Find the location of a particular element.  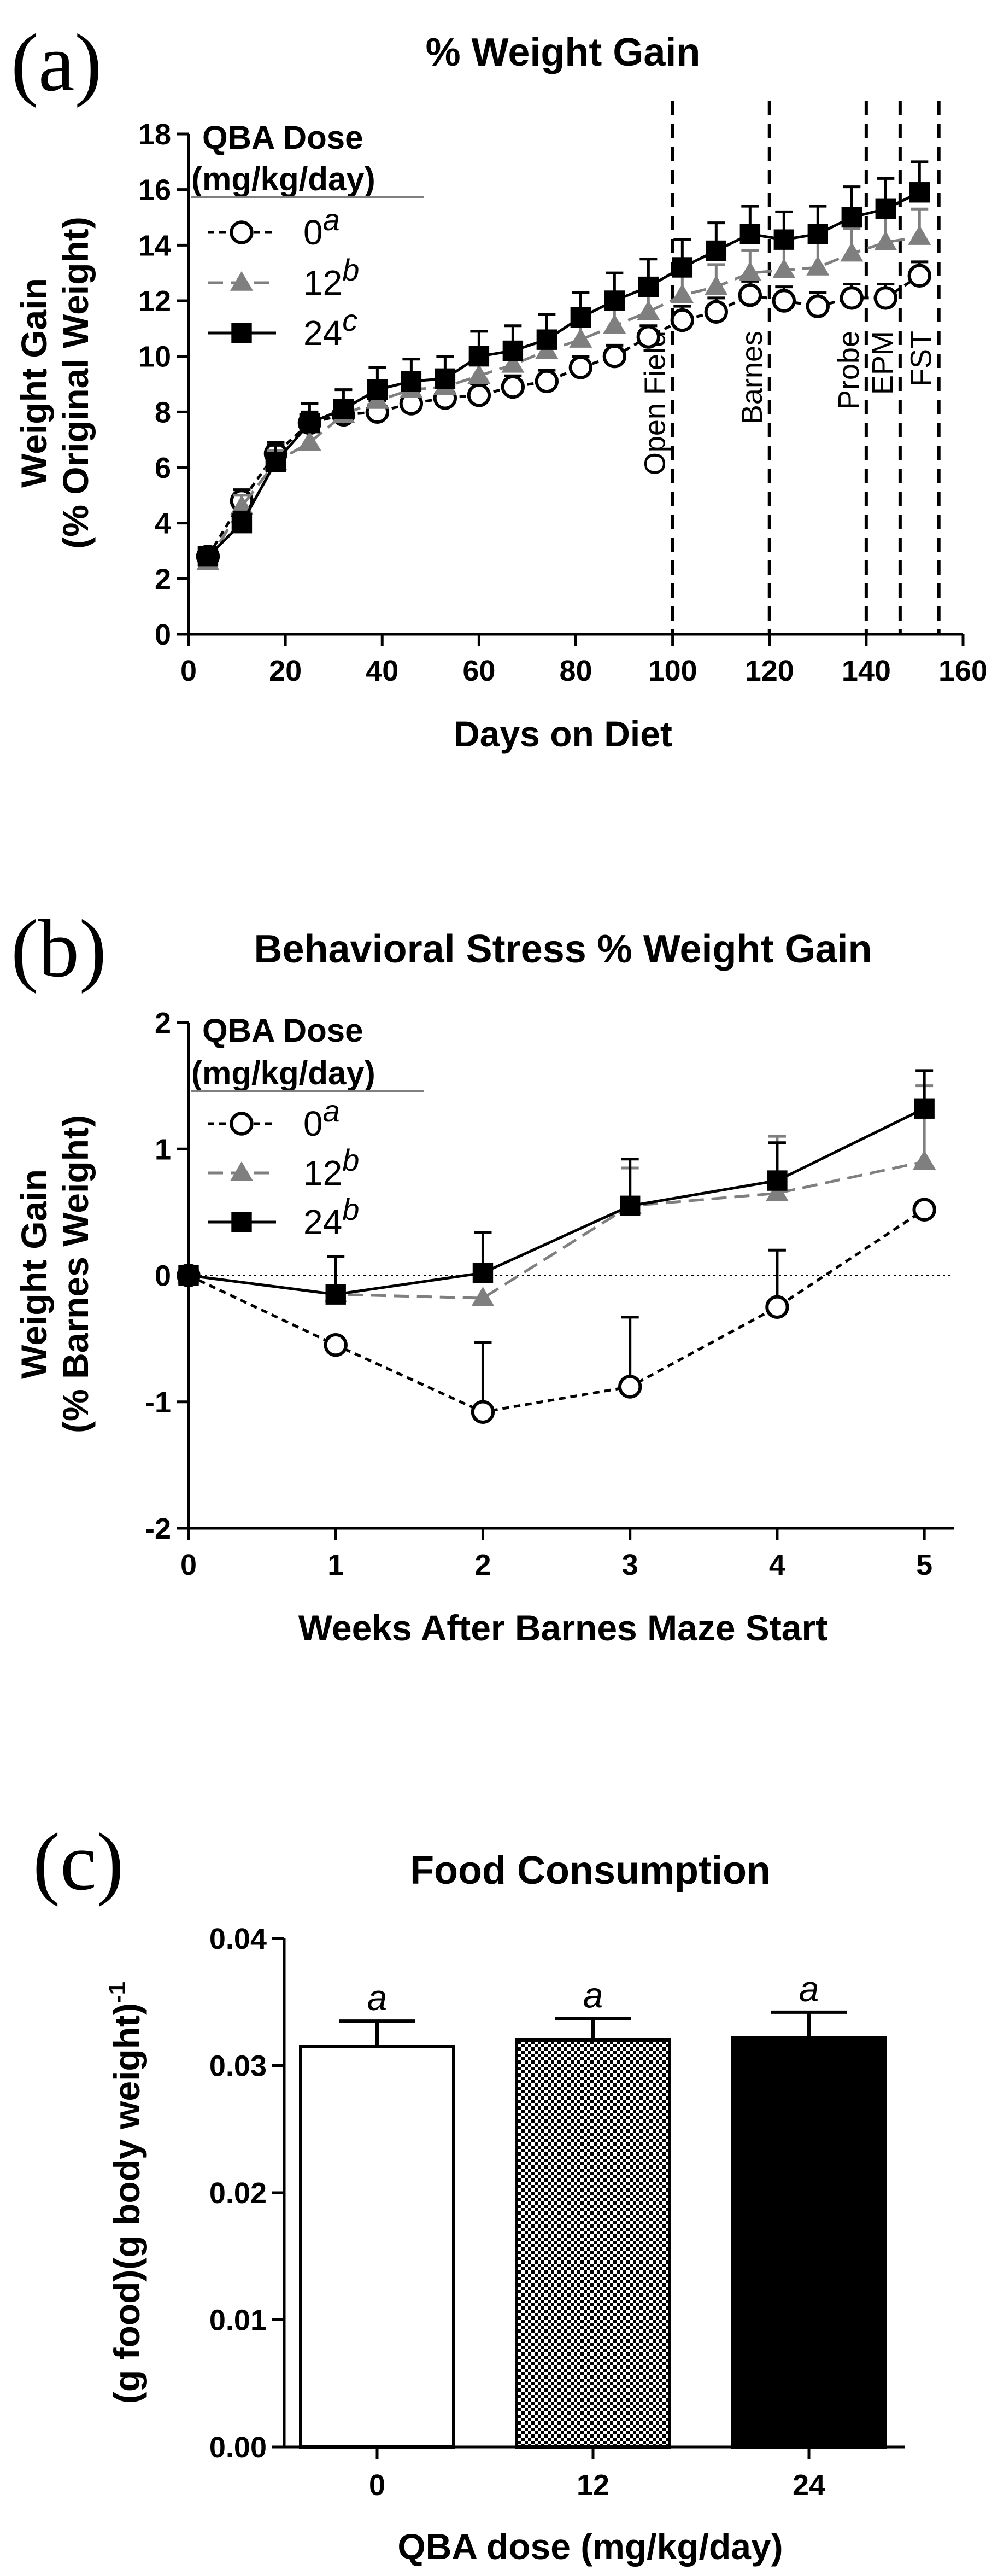

a-y-tick-label: 12 is located at coordinates (154, 301).